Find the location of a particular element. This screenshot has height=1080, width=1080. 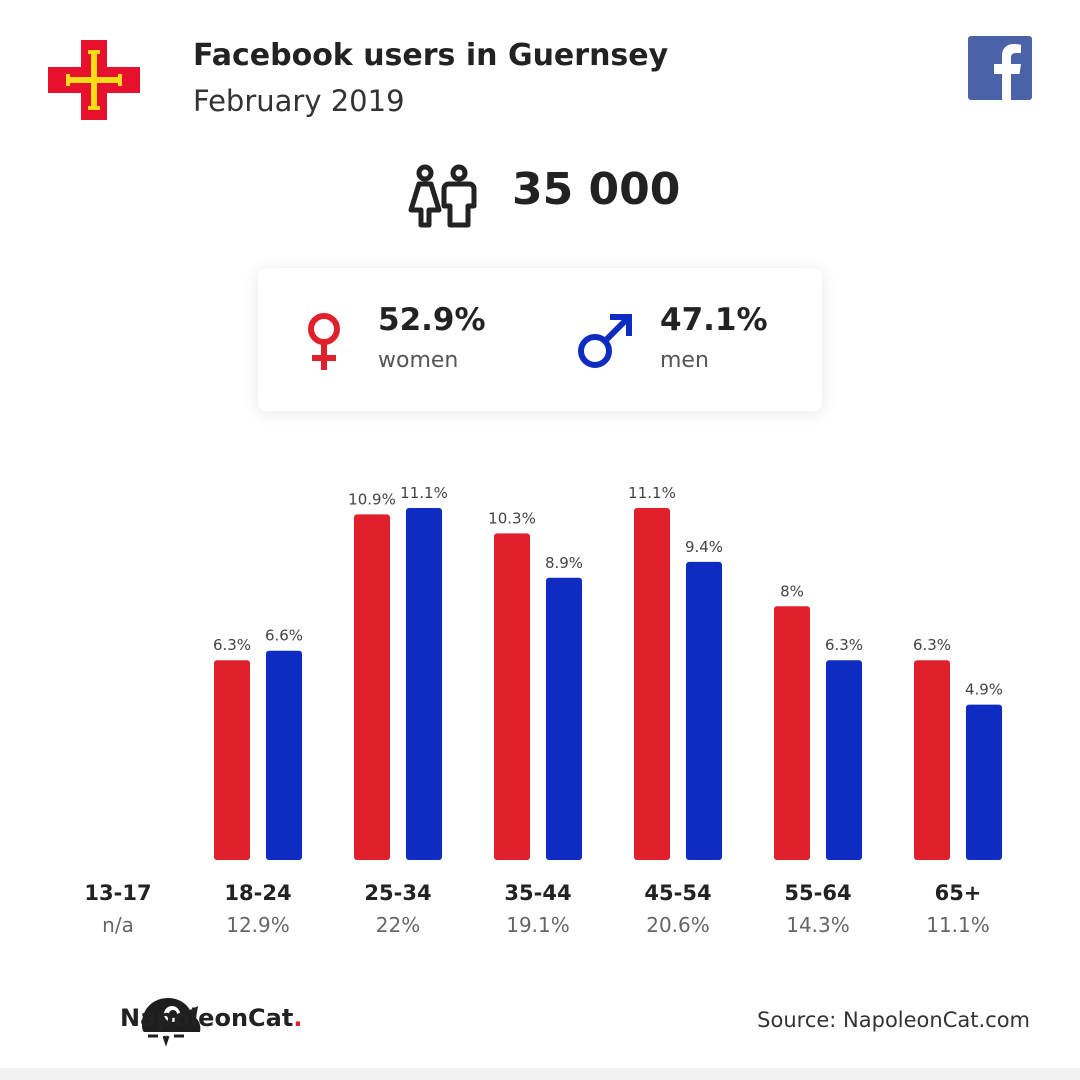

source-text: Source: NapoleonCat.com is located at coordinates (893, 1020).